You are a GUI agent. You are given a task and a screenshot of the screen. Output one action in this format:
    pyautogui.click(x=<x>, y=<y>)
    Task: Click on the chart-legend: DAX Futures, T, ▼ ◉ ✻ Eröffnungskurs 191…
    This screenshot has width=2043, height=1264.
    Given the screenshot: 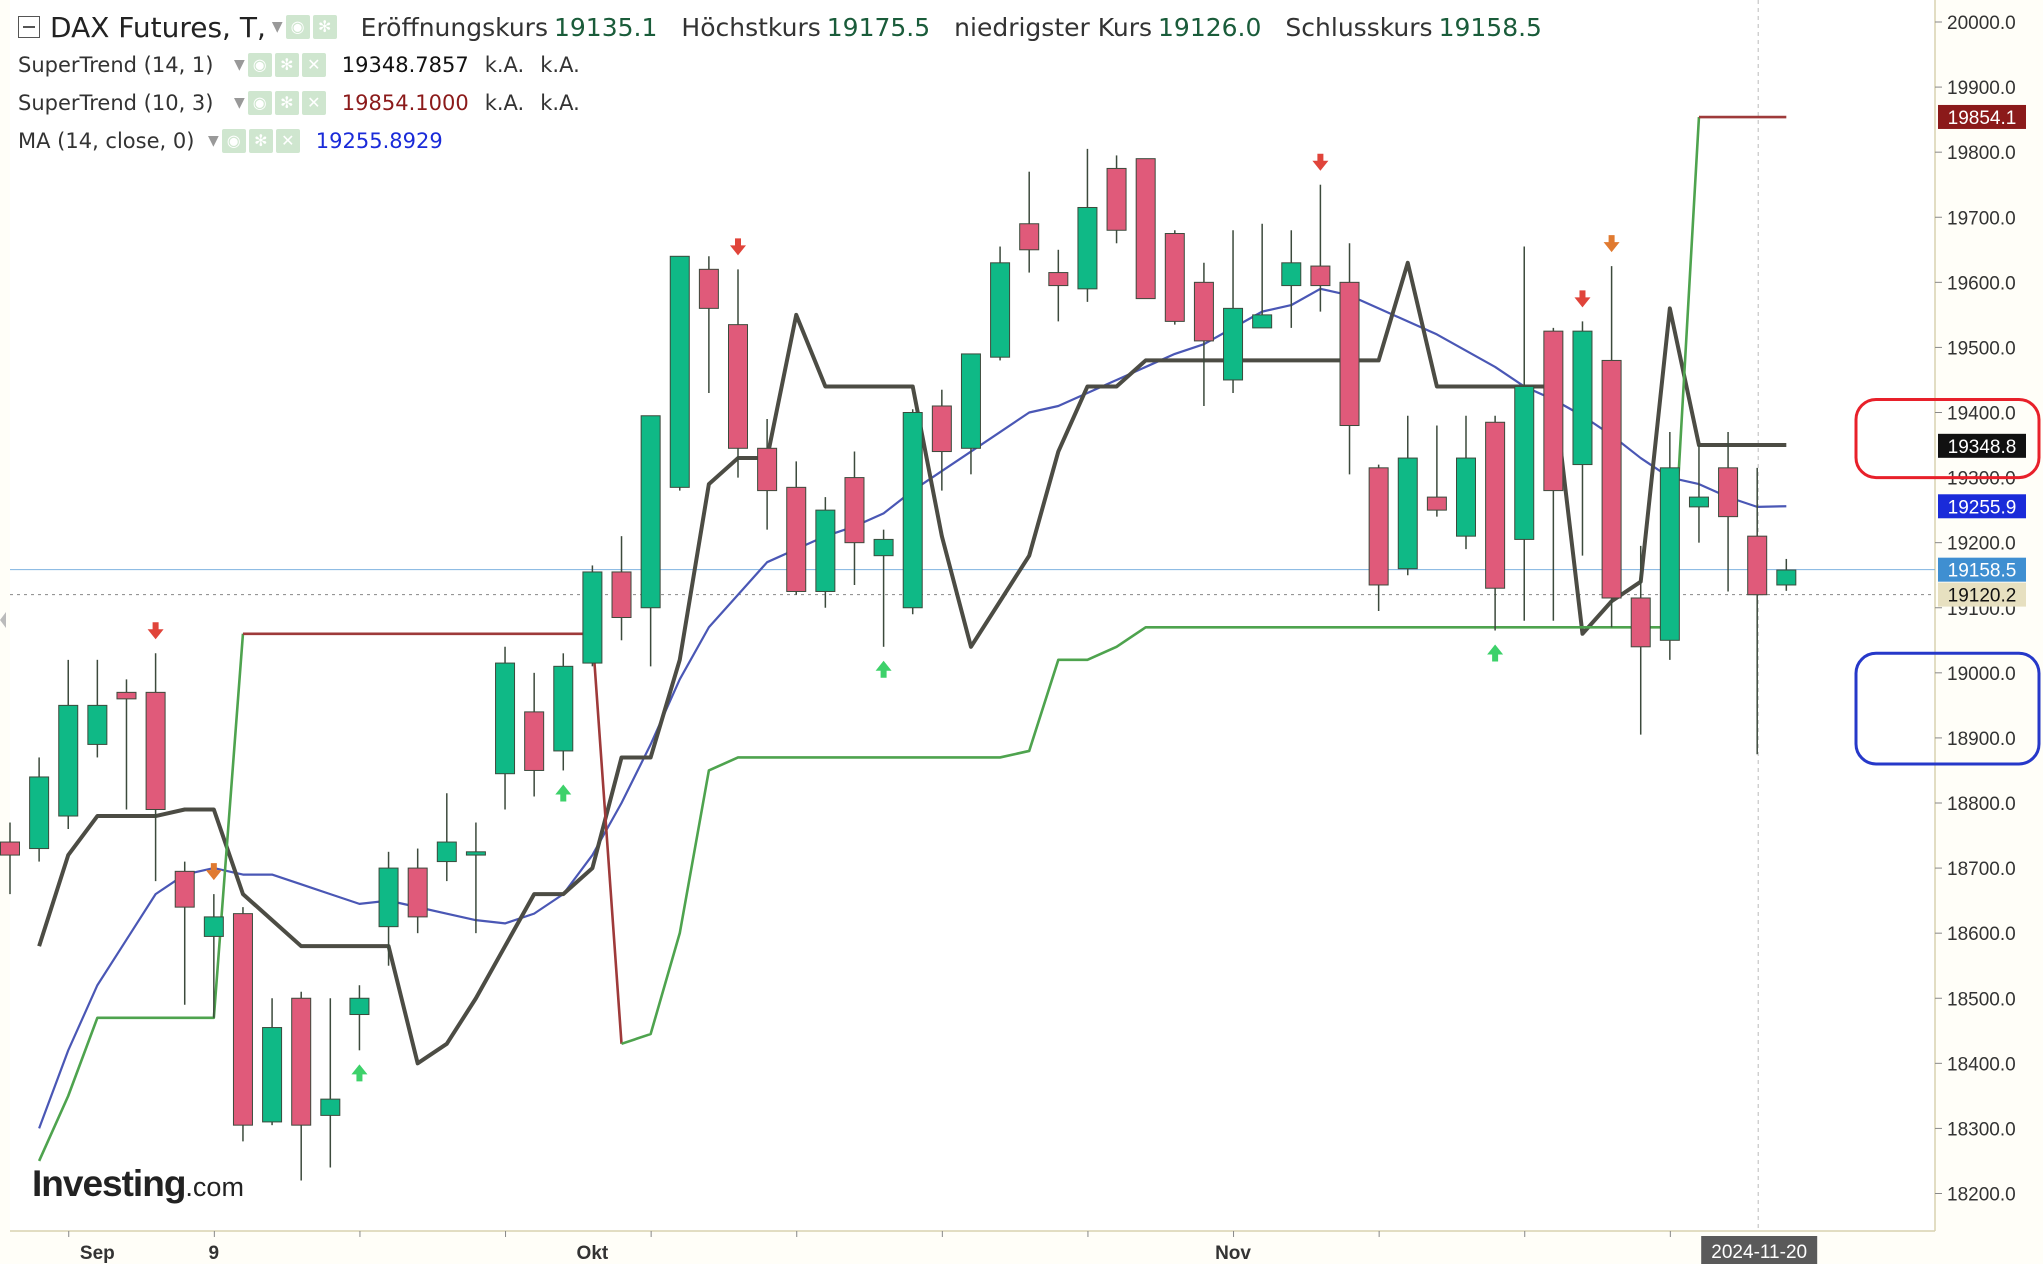 What is the action you would take?
    pyautogui.click(x=780, y=84)
    